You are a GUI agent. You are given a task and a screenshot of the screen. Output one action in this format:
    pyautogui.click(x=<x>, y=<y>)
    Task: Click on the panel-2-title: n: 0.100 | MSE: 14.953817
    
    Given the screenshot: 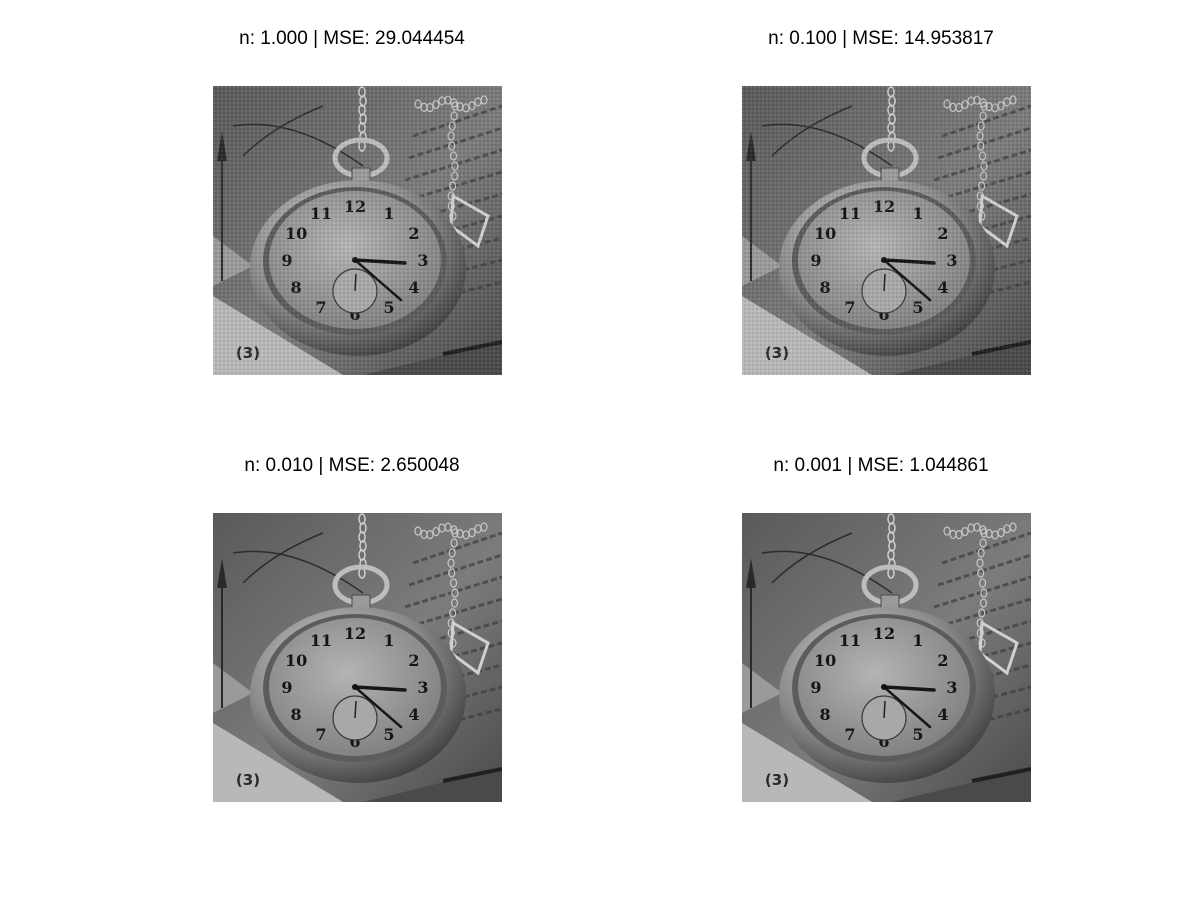 What is the action you would take?
    pyautogui.click(x=881, y=38)
    